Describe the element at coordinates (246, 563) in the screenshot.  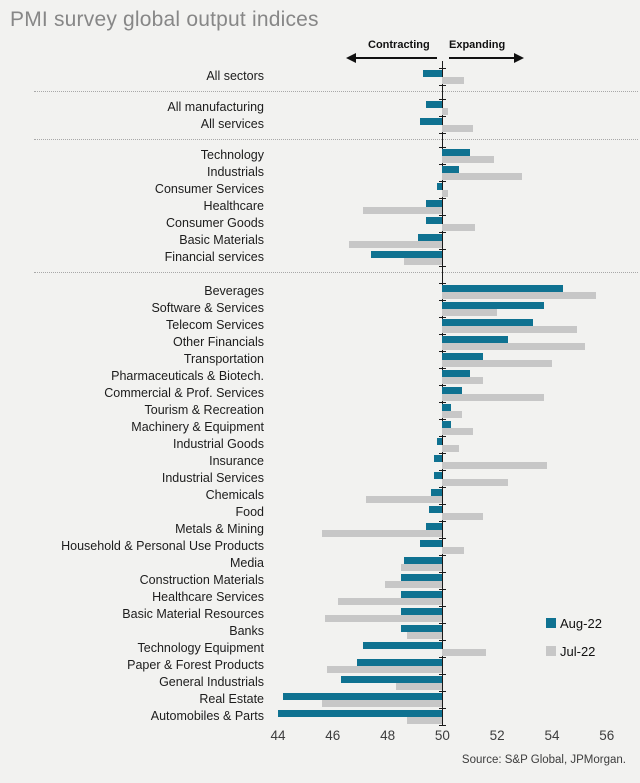
I see `row-label: Media` at that location.